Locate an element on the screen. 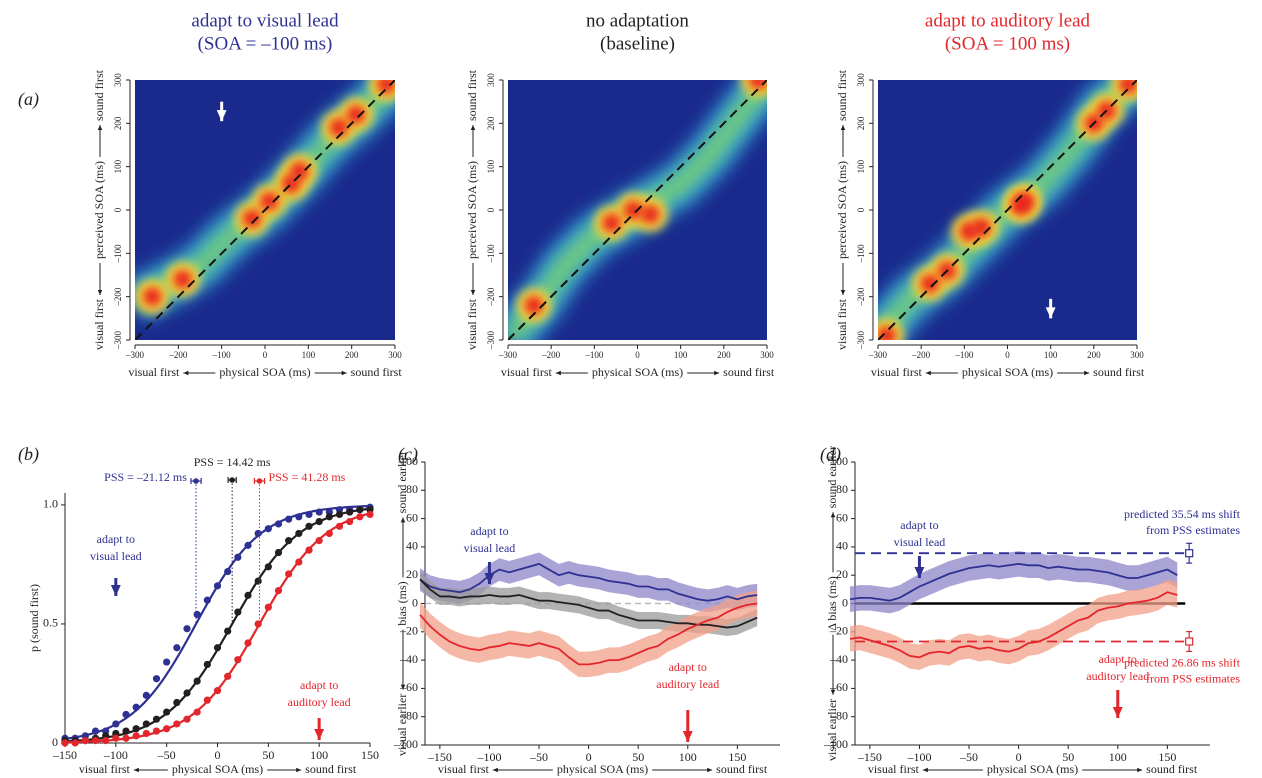  x-tick-label: 50 is located at coordinates (1068, 757).